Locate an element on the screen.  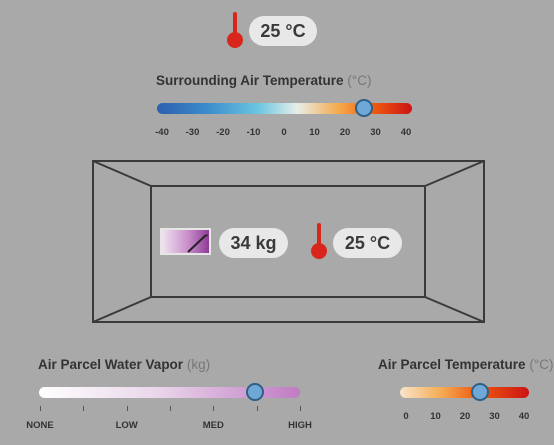
parcel-tick-label: 30 is located at coordinates (494, 416).